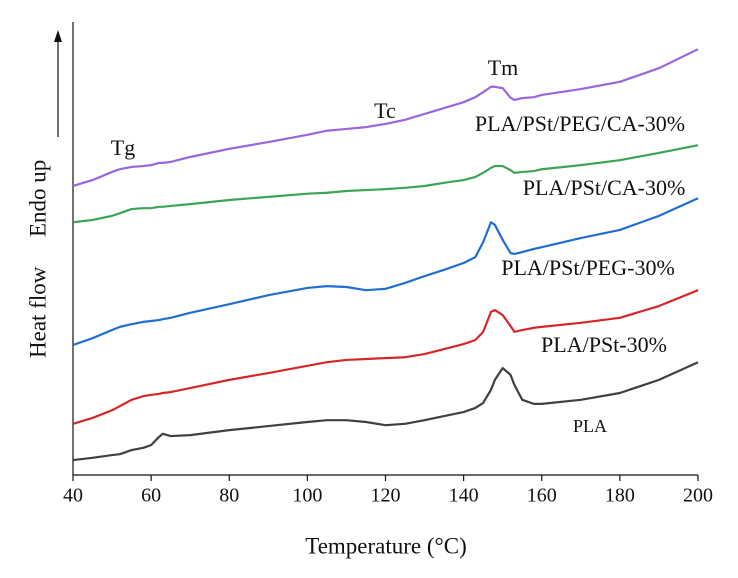  I want to click on x-tick-label: 40, so click(73, 496).